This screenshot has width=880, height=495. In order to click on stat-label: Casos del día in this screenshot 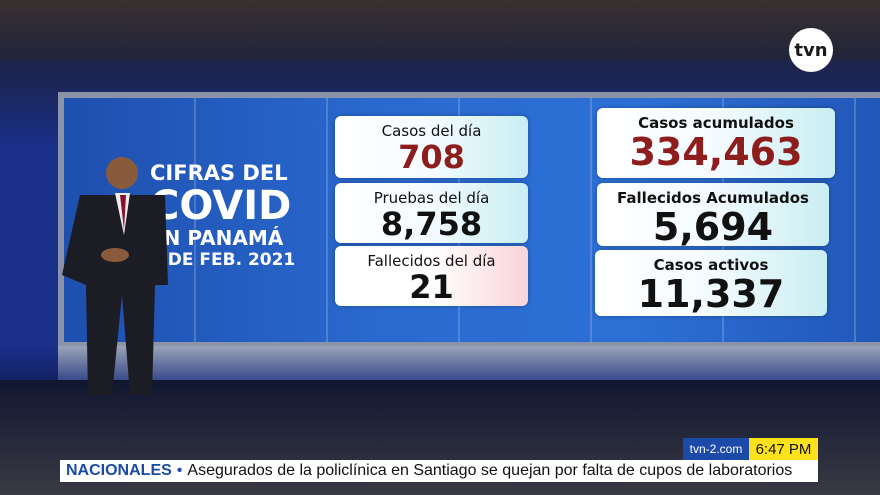, I will do `click(431, 131)`.